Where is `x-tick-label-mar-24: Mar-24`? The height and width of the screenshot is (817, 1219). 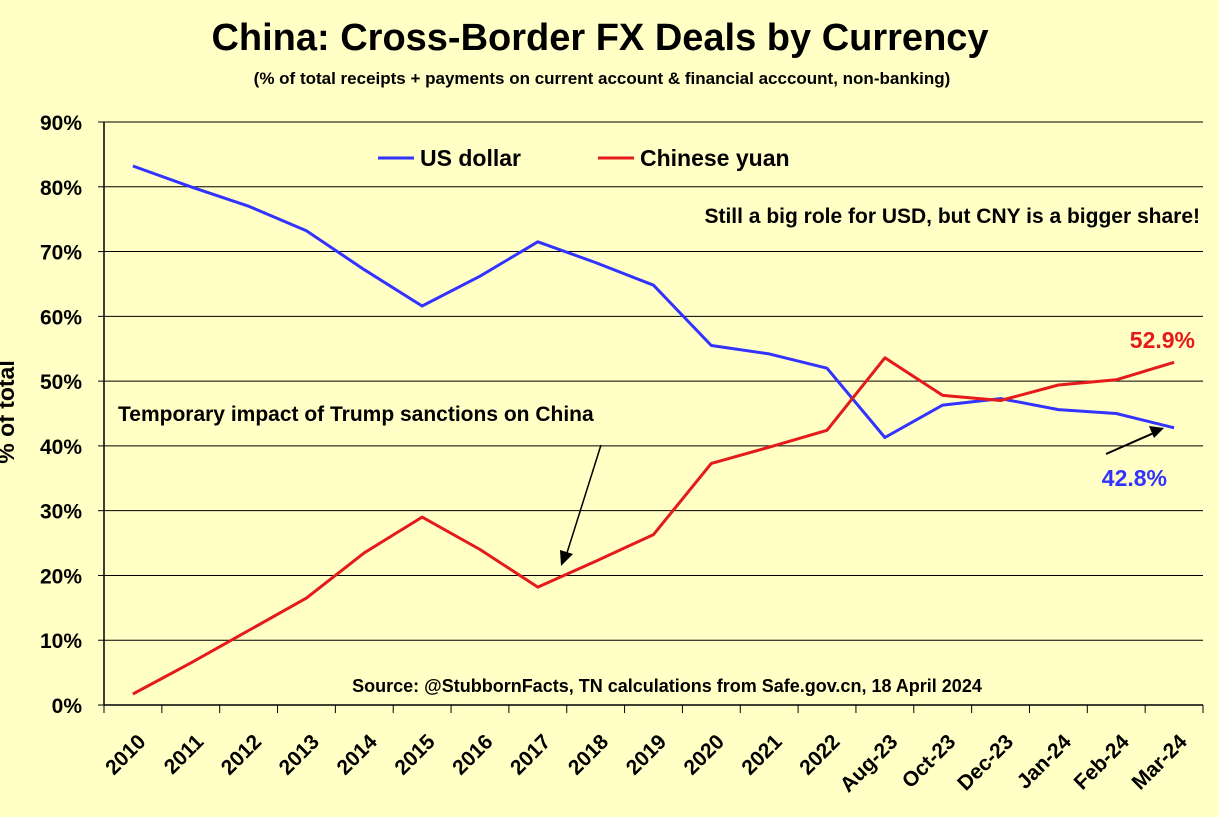
x-tick-label-mar-24: Mar-24 is located at coordinates (1159, 762).